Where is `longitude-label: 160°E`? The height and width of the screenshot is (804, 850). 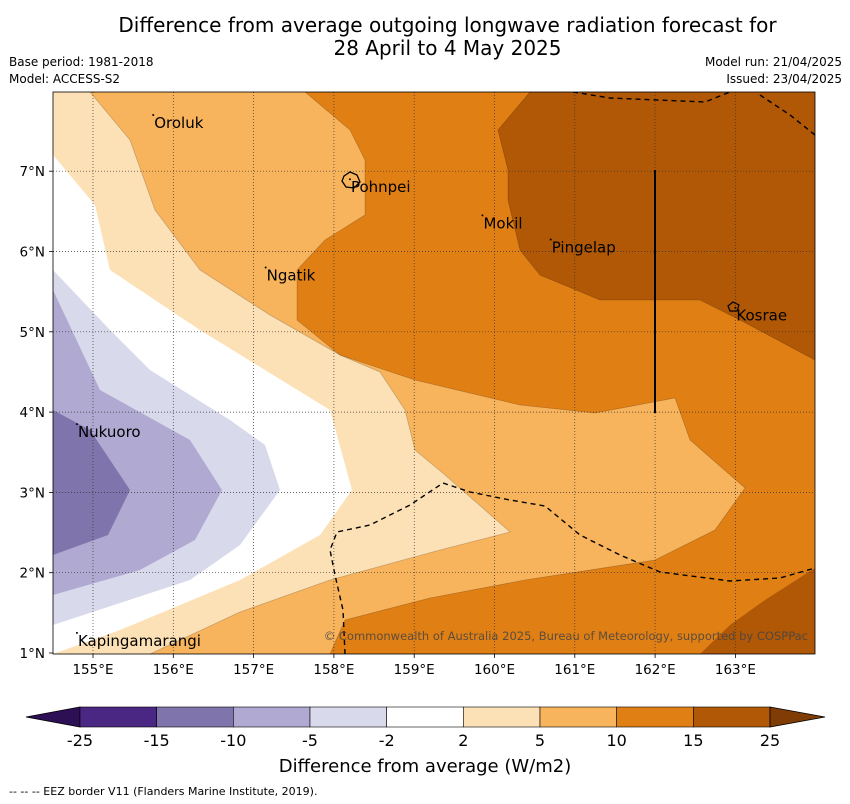
longitude-label: 160°E is located at coordinates (494, 670).